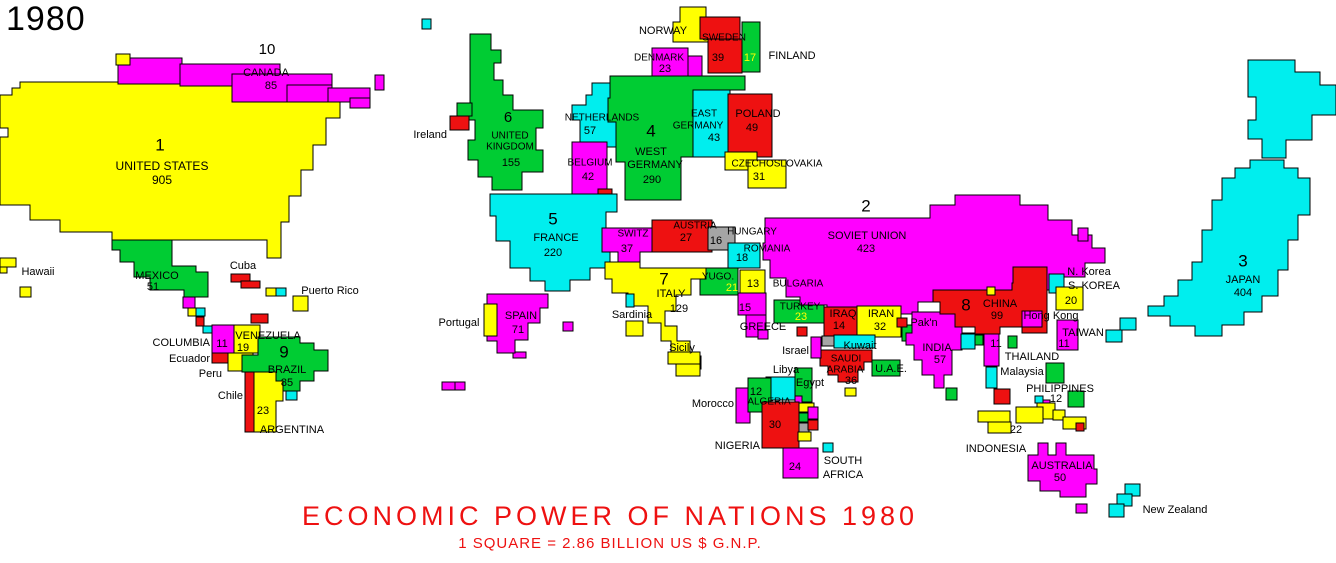 This screenshot has height=563, width=1336. I want to click on label-romania: ROMANIA, so click(767, 249).